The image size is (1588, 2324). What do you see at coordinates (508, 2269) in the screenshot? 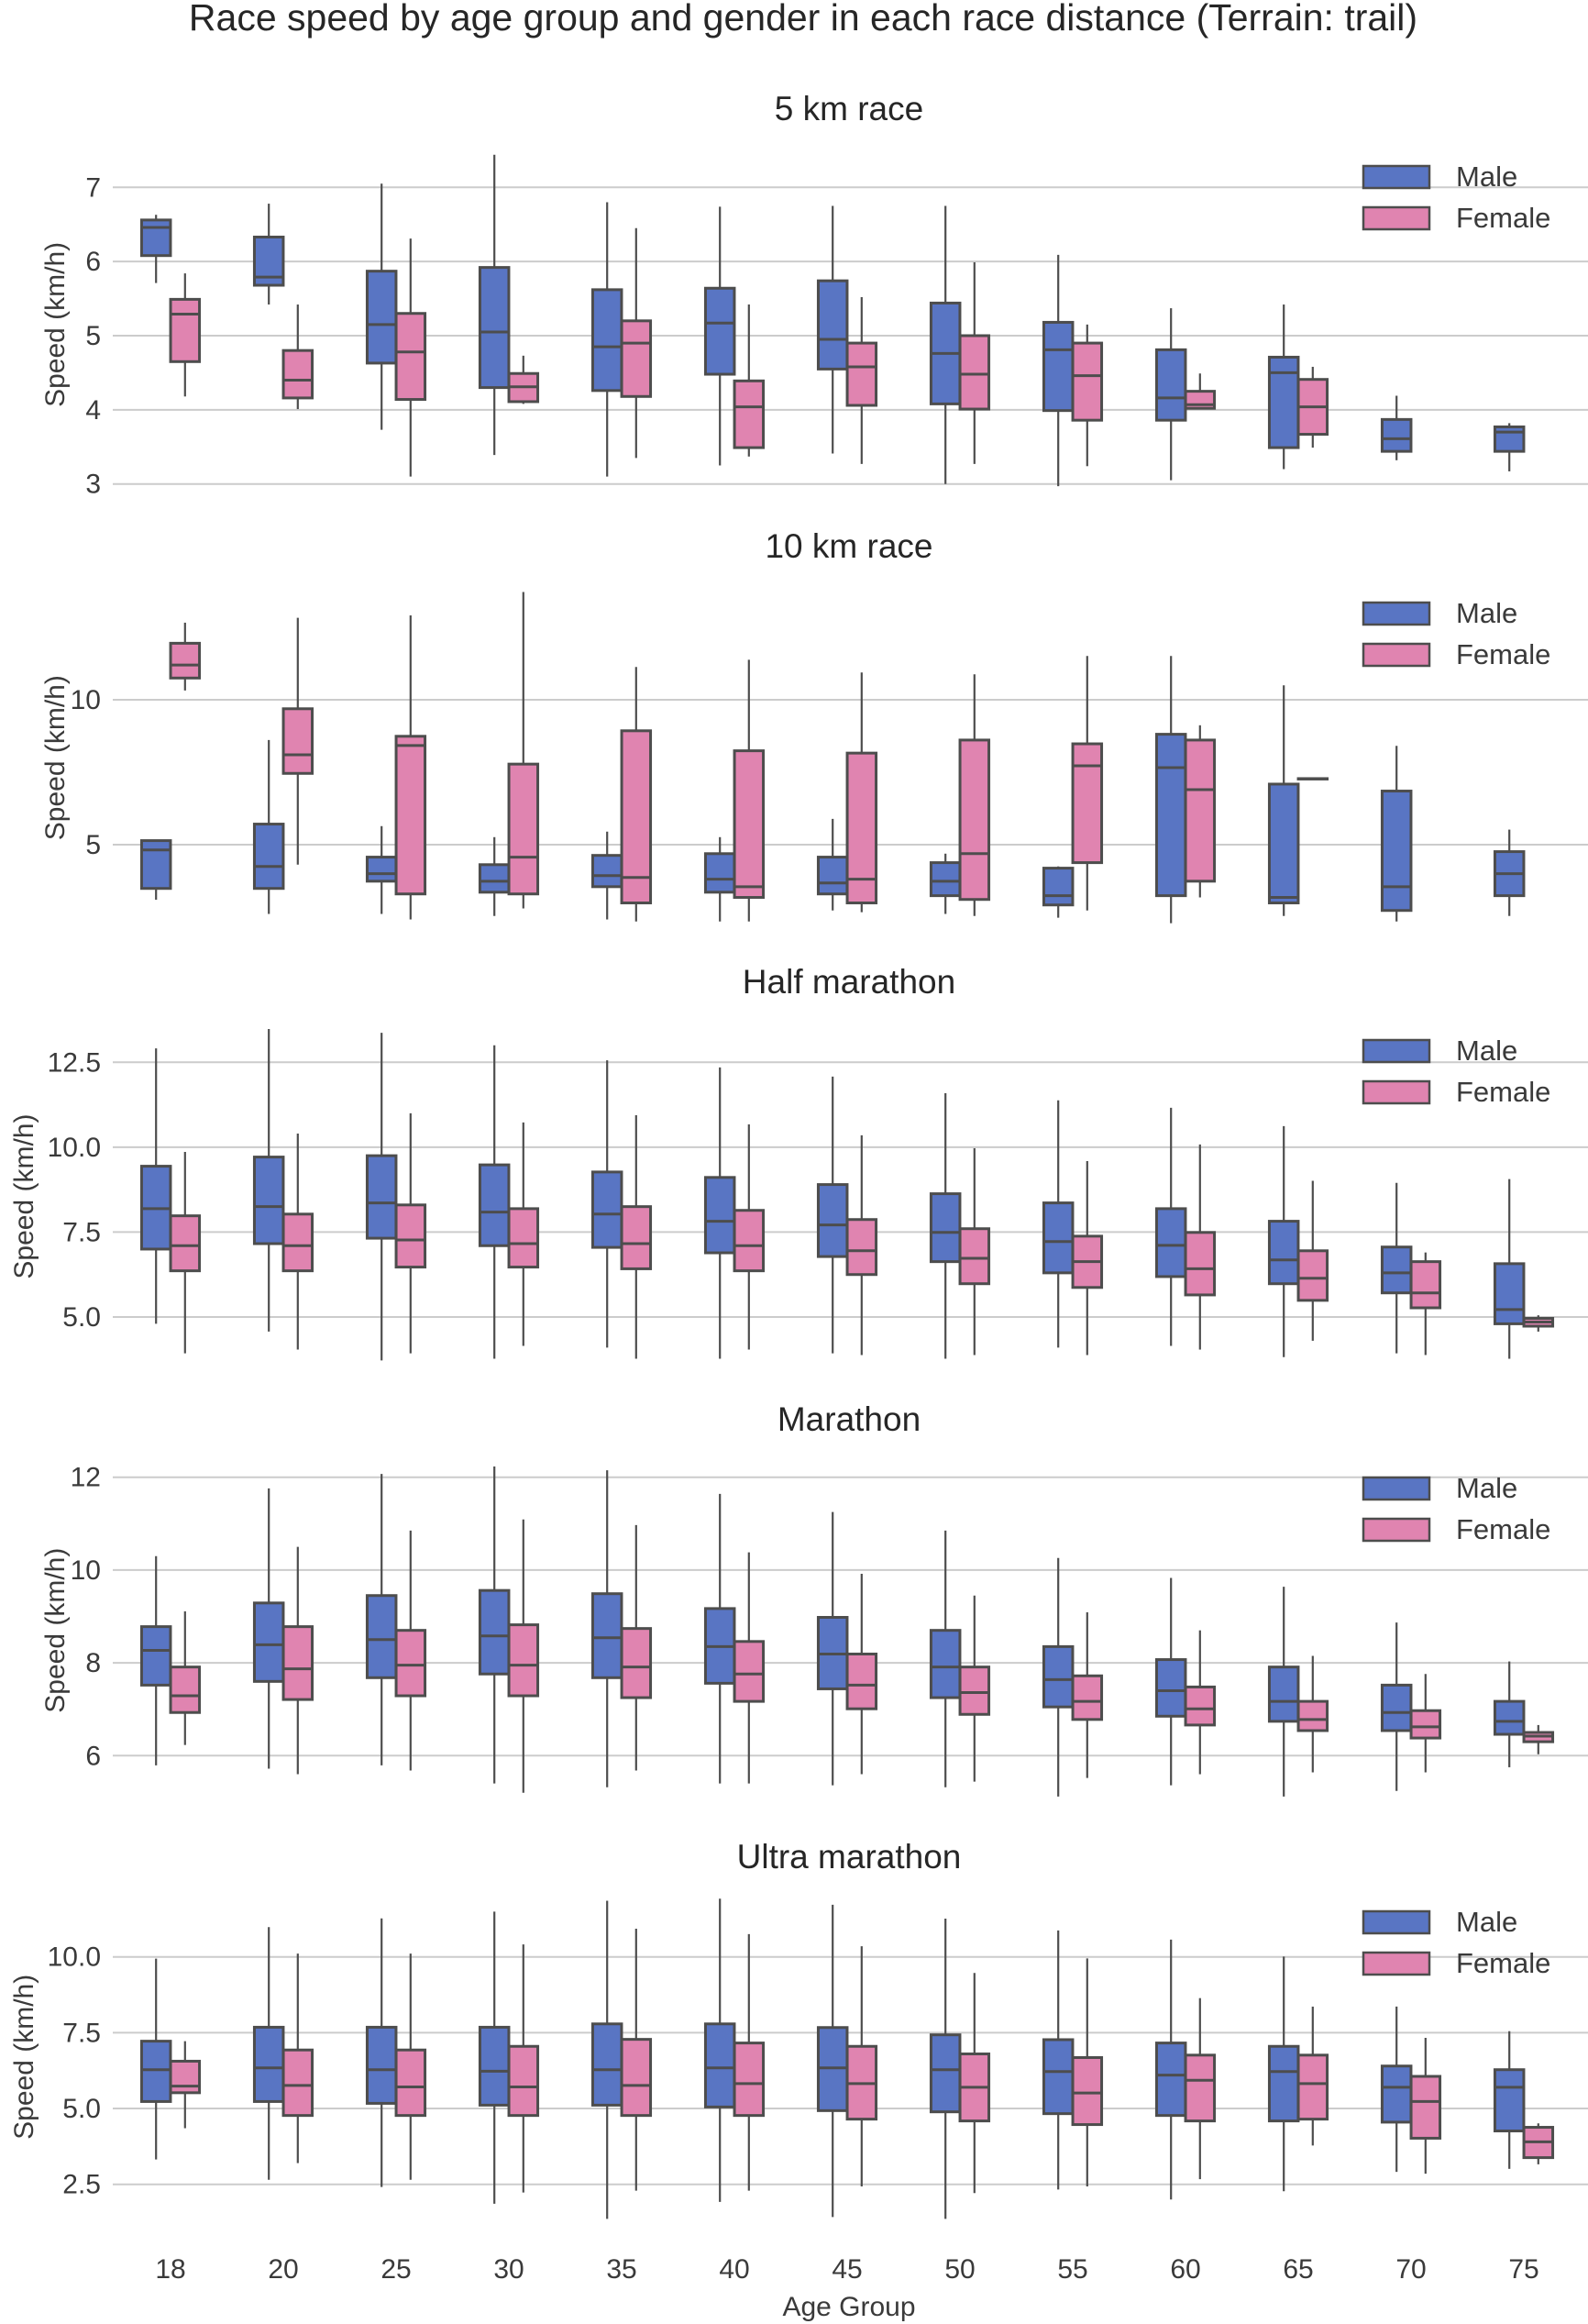
I see `x-tick-label: 30` at bounding box center [508, 2269].